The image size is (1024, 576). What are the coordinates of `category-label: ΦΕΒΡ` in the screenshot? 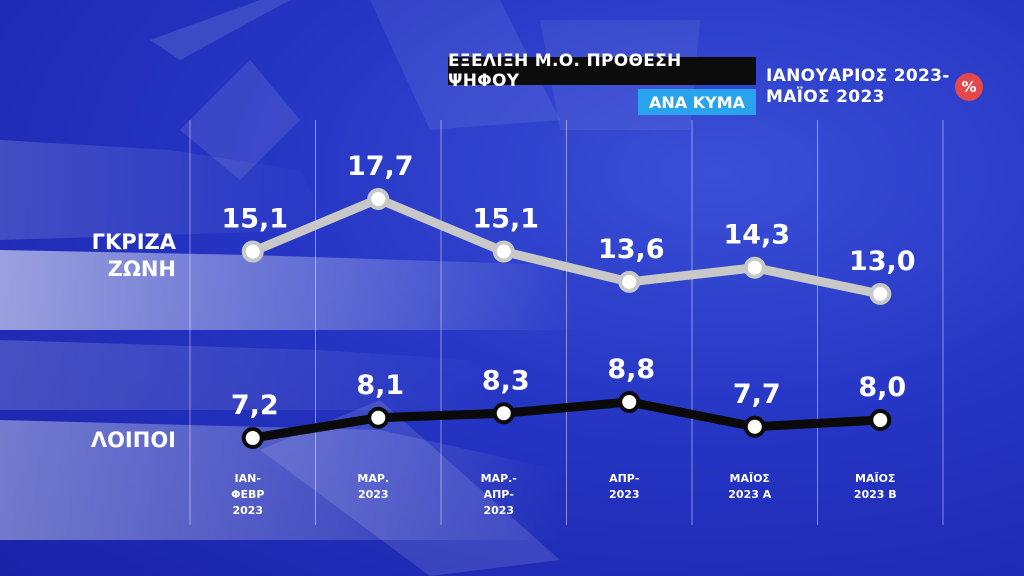 It's located at (247, 494).